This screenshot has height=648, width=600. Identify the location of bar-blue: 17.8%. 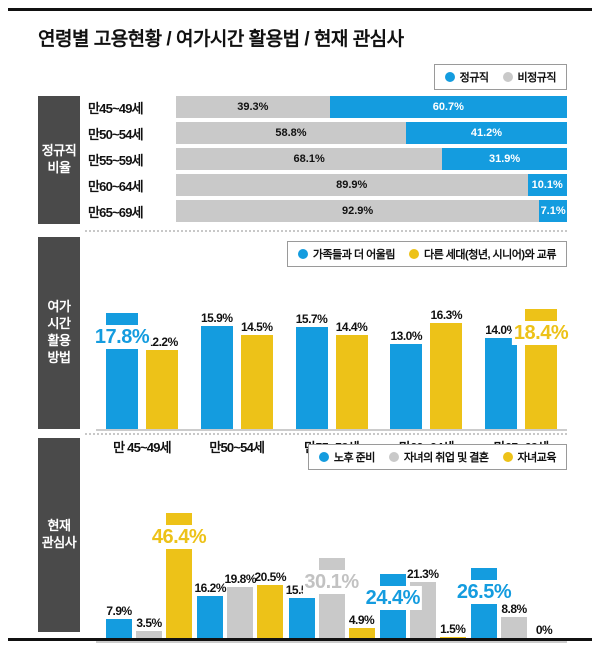
(122, 371).